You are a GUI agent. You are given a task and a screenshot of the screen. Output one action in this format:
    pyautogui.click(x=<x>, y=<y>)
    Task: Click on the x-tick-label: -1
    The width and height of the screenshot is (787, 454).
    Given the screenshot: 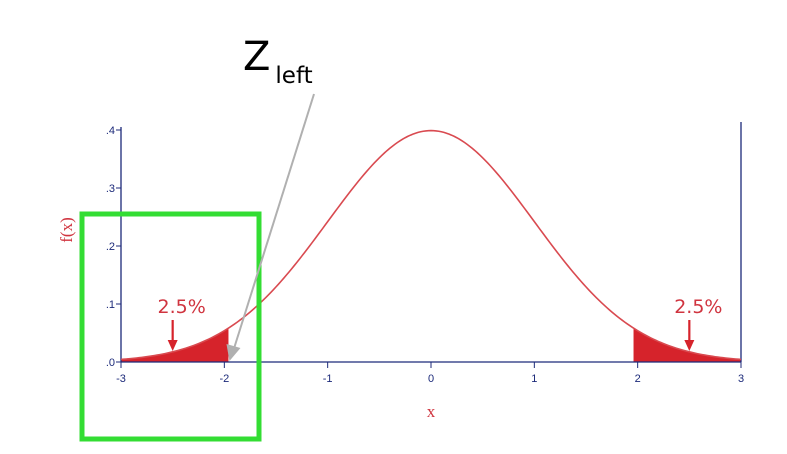 What is the action you would take?
    pyautogui.click(x=328, y=379)
    